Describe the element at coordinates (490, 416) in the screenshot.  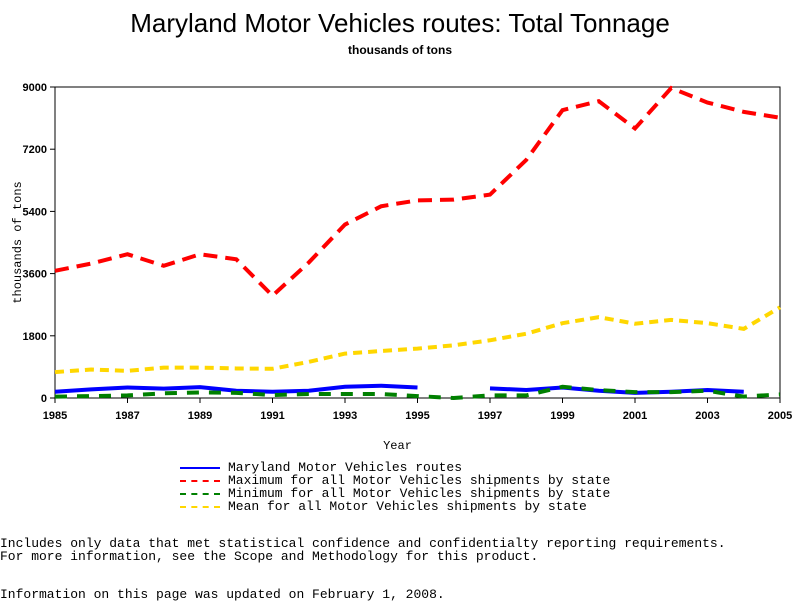
I see `x-tick-label: 1997` at that location.